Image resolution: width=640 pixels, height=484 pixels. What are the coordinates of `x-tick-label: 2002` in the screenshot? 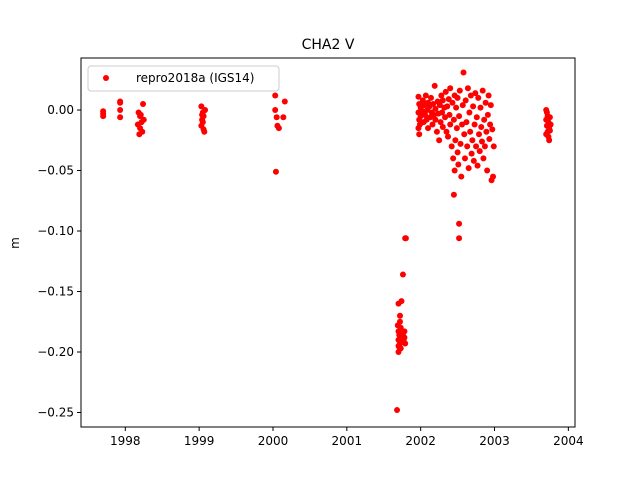 It's located at (420, 441).